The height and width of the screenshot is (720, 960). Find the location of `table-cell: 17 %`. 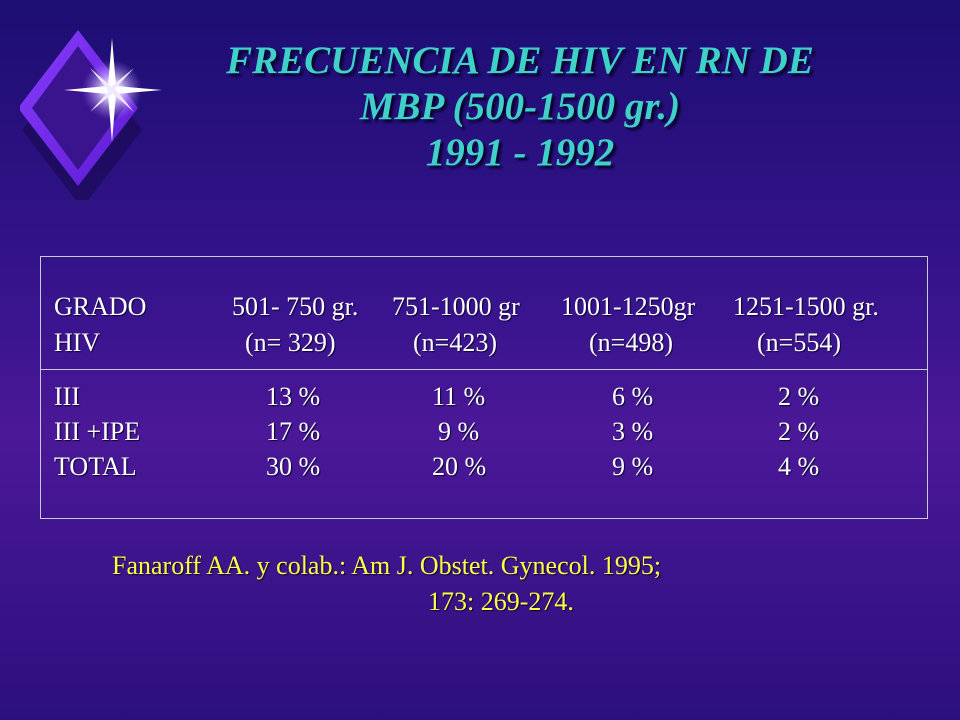

table-cell: 17 % is located at coordinates (293, 431).